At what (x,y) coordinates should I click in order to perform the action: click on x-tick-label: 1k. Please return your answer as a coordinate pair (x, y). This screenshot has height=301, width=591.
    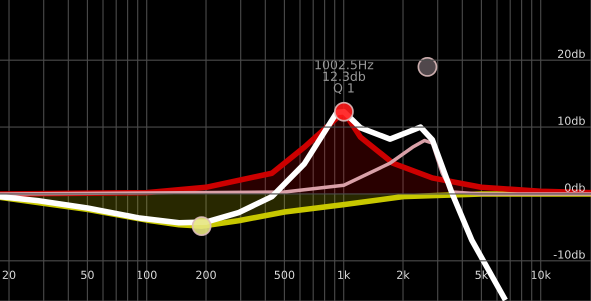
    Looking at the image, I should click on (344, 274).